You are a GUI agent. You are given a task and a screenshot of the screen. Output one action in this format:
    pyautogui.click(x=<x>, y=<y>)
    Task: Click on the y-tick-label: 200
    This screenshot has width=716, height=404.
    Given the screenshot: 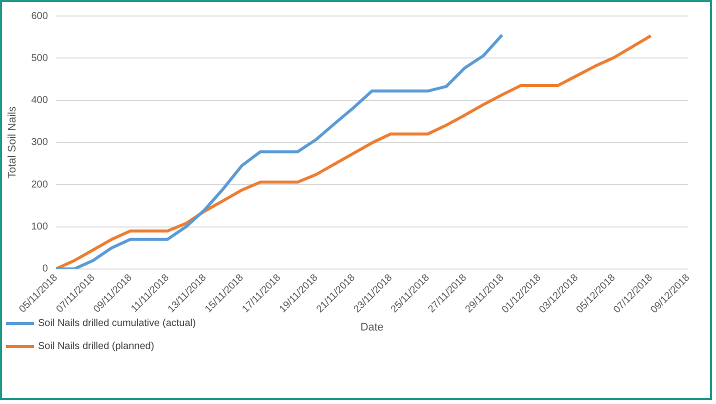 What is the action you would take?
    pyautogui.click(x=39, y=184)
    